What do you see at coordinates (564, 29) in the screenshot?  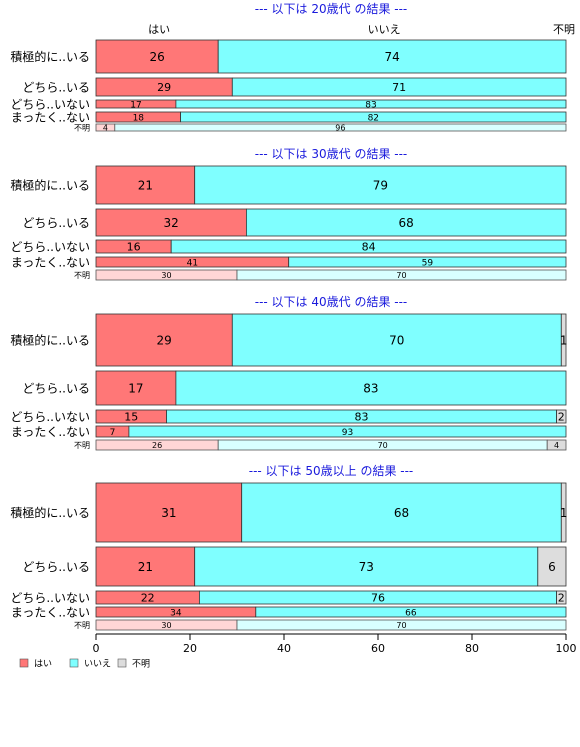 I see `column-header: 不明` at bounding box center [564, 29].